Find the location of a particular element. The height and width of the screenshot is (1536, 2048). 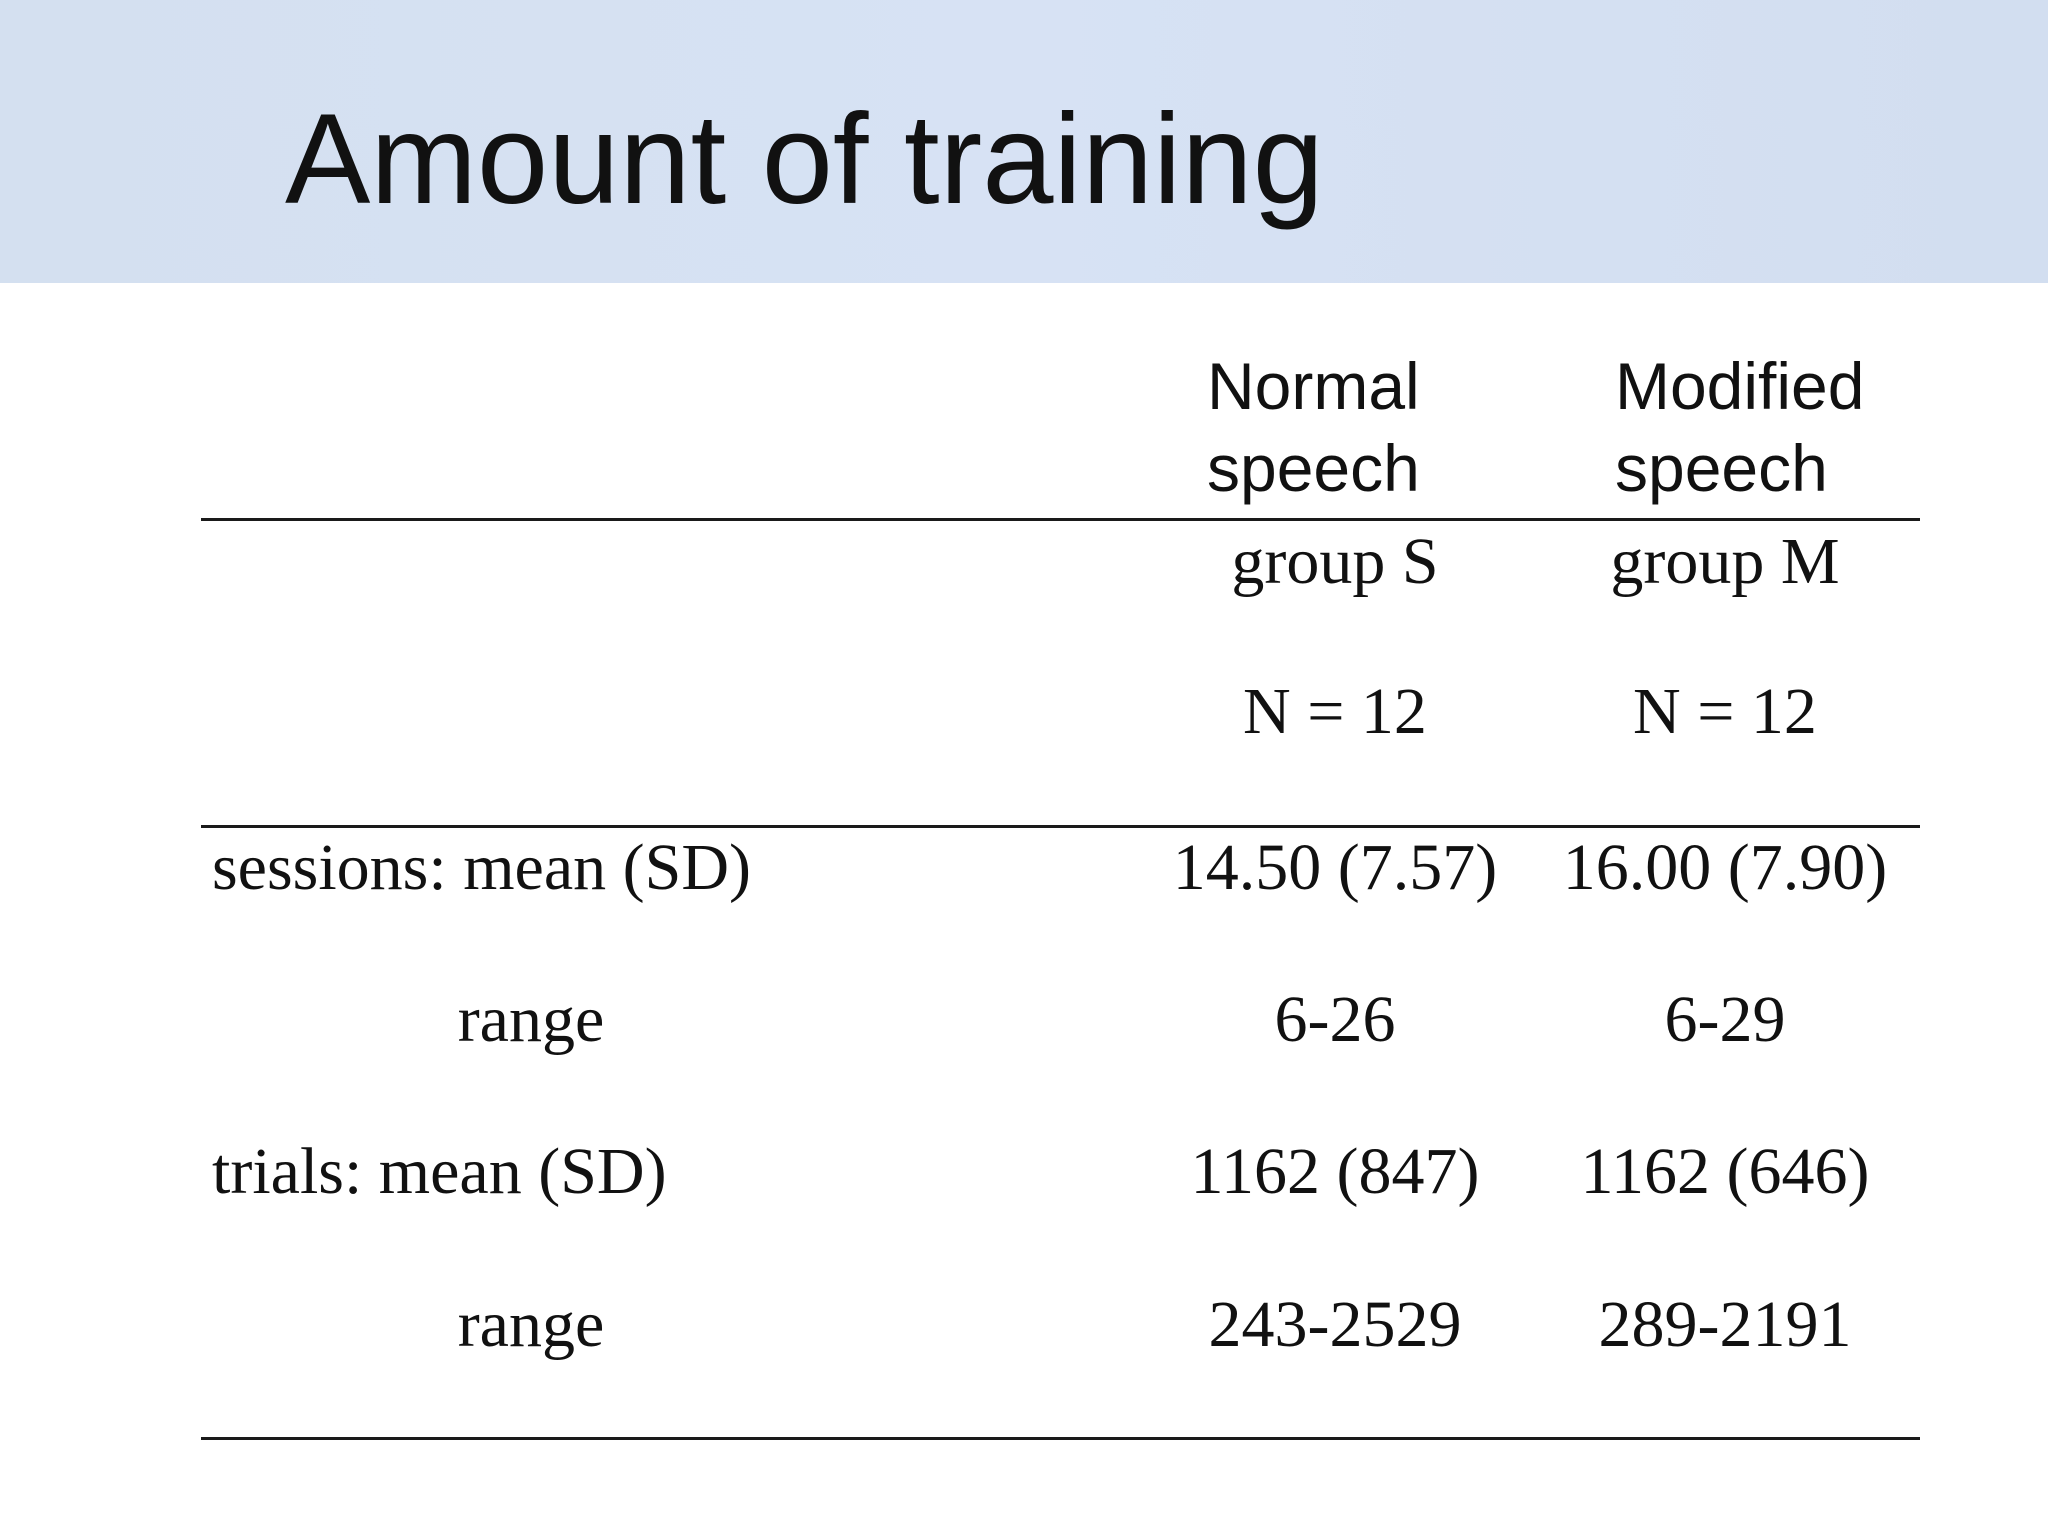

table-cell: 289-2191 is located at coordinates (1725, 1324).